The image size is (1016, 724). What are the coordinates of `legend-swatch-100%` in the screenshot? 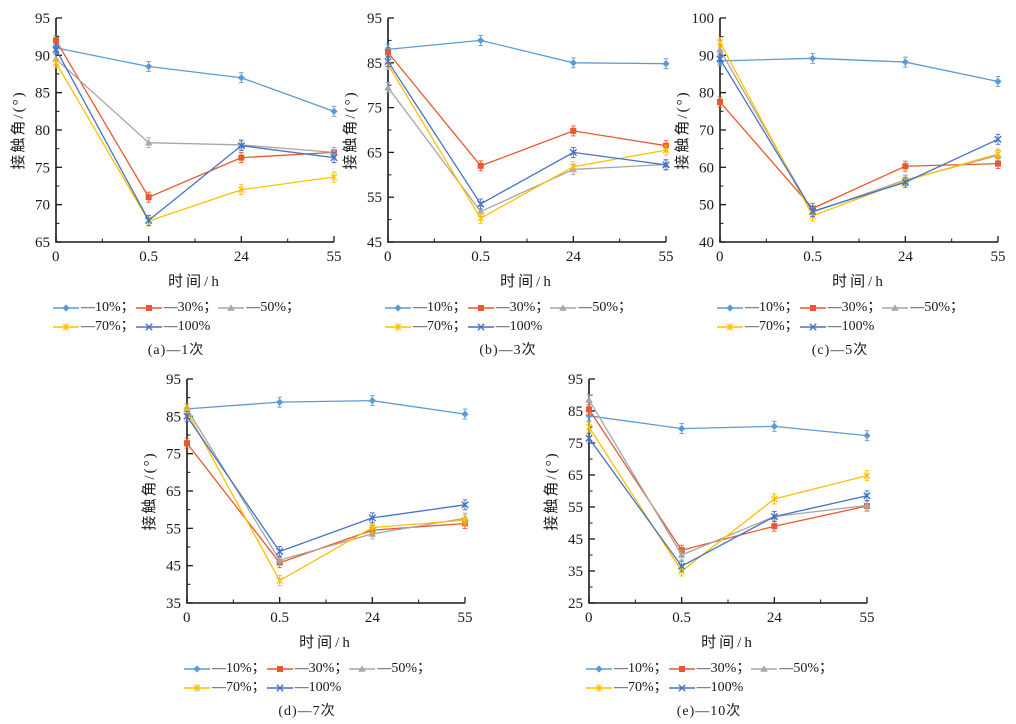 It's located at (681, 687).